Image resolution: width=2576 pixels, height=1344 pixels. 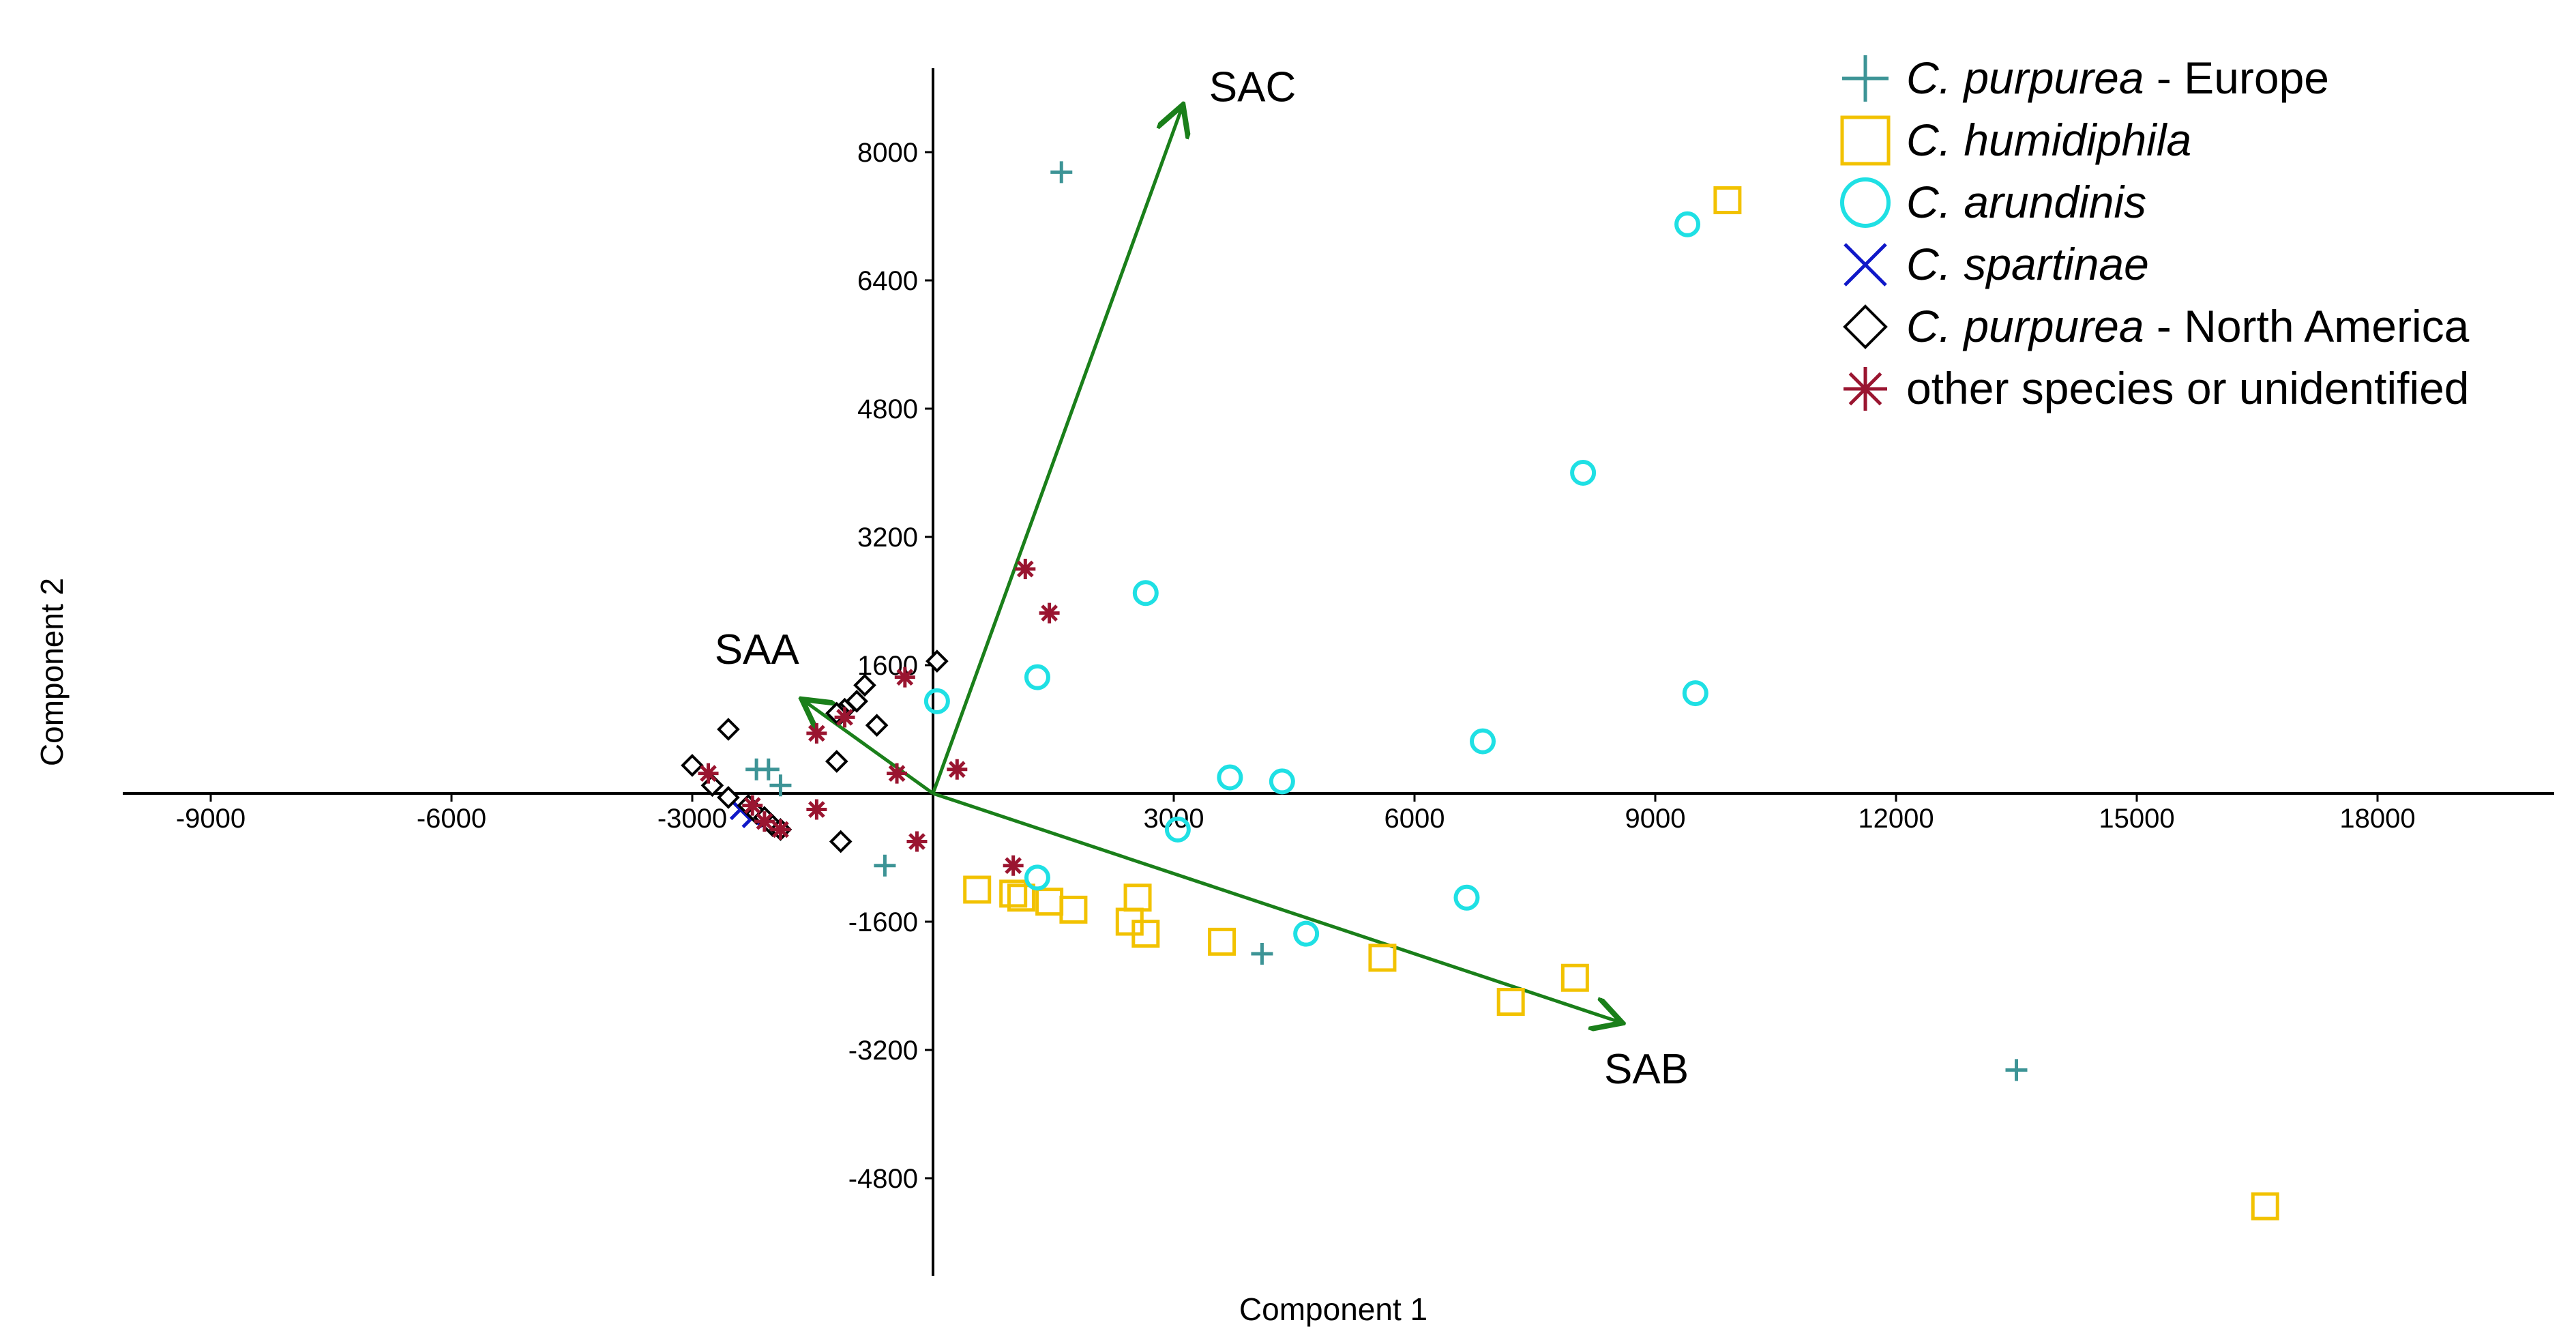 I want to click on y-axis-title: Component 2, so click(x=52, y=672).